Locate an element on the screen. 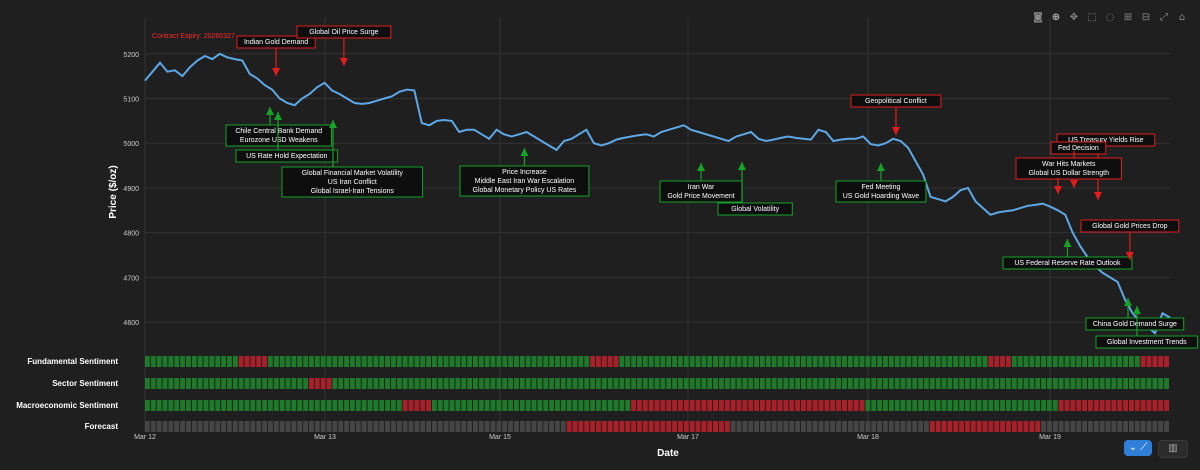  bar-view-button: ▥ is located at coordinates (1173, 449).